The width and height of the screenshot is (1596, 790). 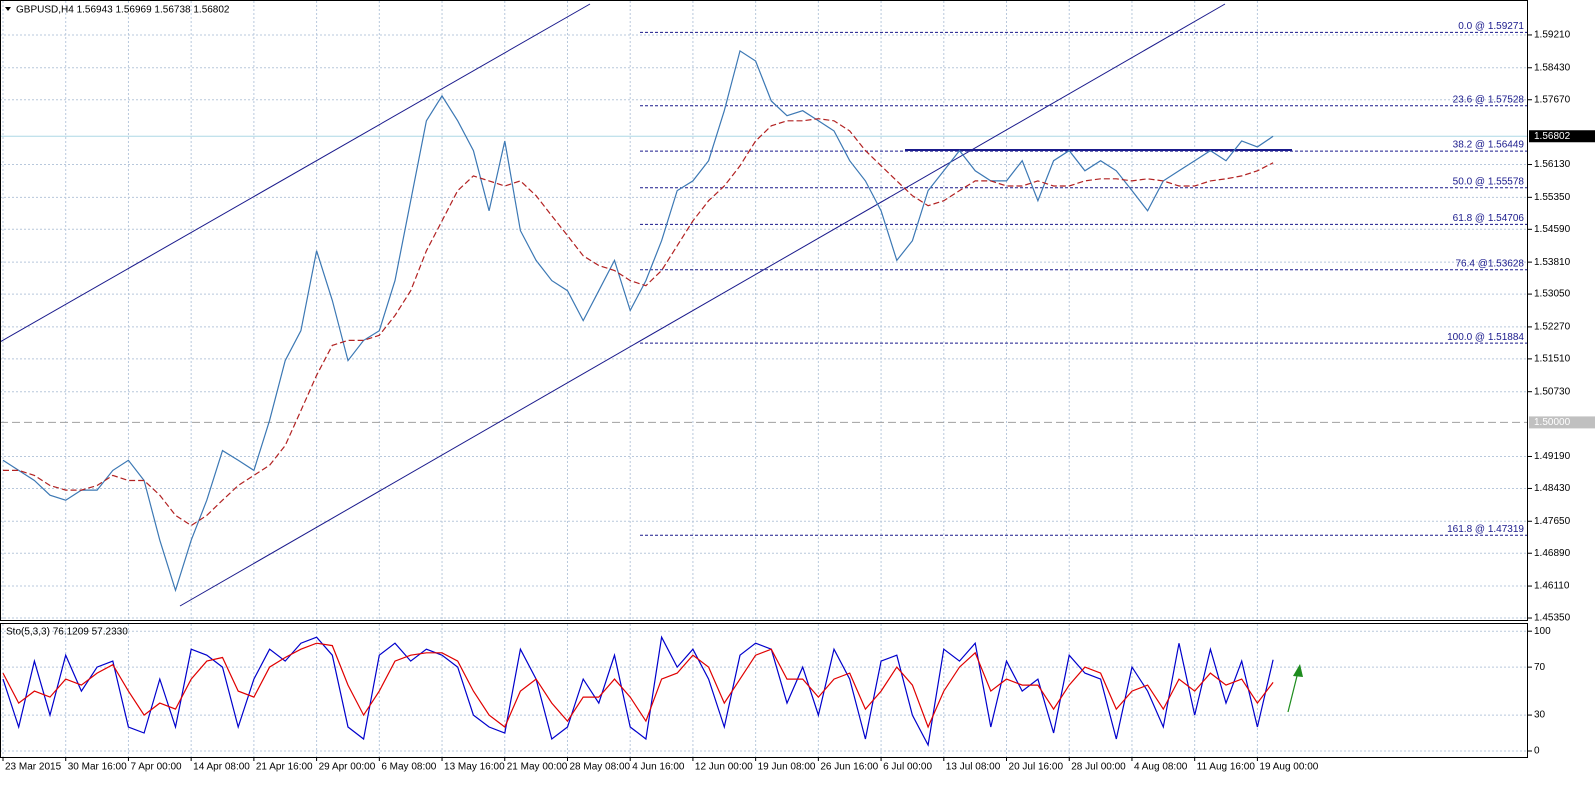 What do you see at coordinates (1226, 767) in the screenshot?
I see `x-tick-label: 11 Aug 16:00` at bounding box center [1226, 767].